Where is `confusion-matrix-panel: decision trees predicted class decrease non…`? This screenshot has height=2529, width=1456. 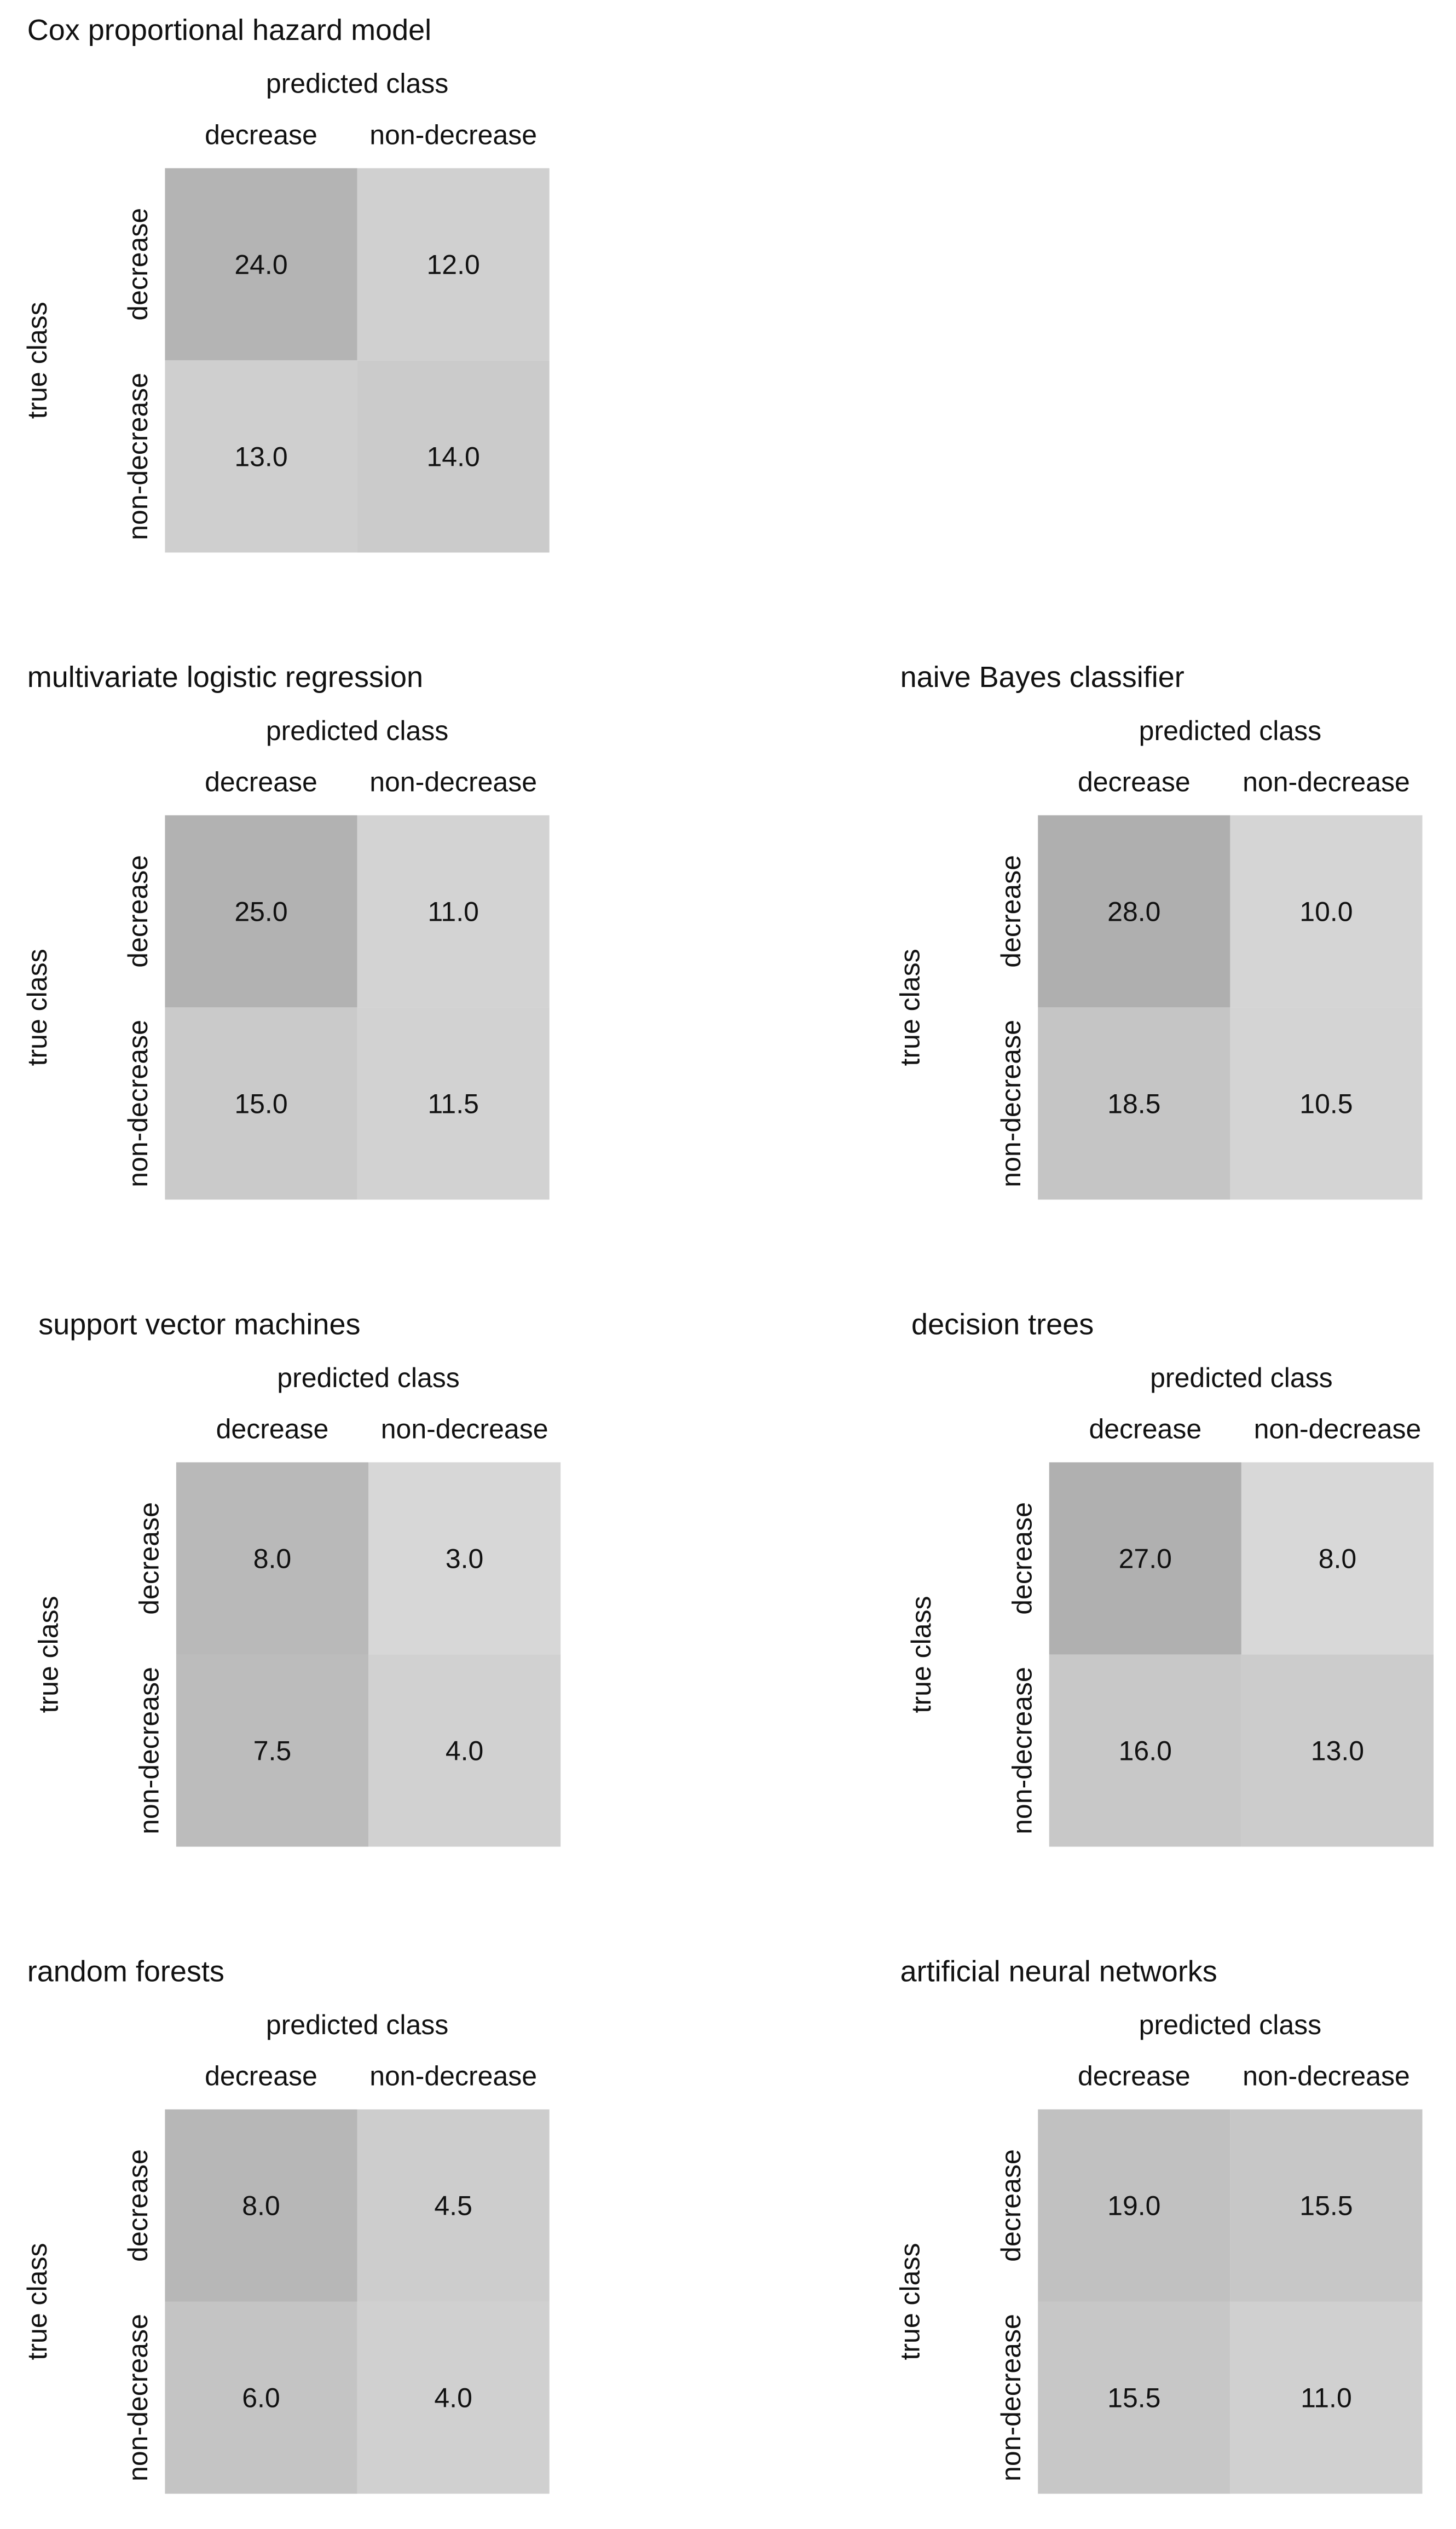 confusion-matrix-panel: decision trees predicted class decrease non… is located at coordinates (1170, 1577).